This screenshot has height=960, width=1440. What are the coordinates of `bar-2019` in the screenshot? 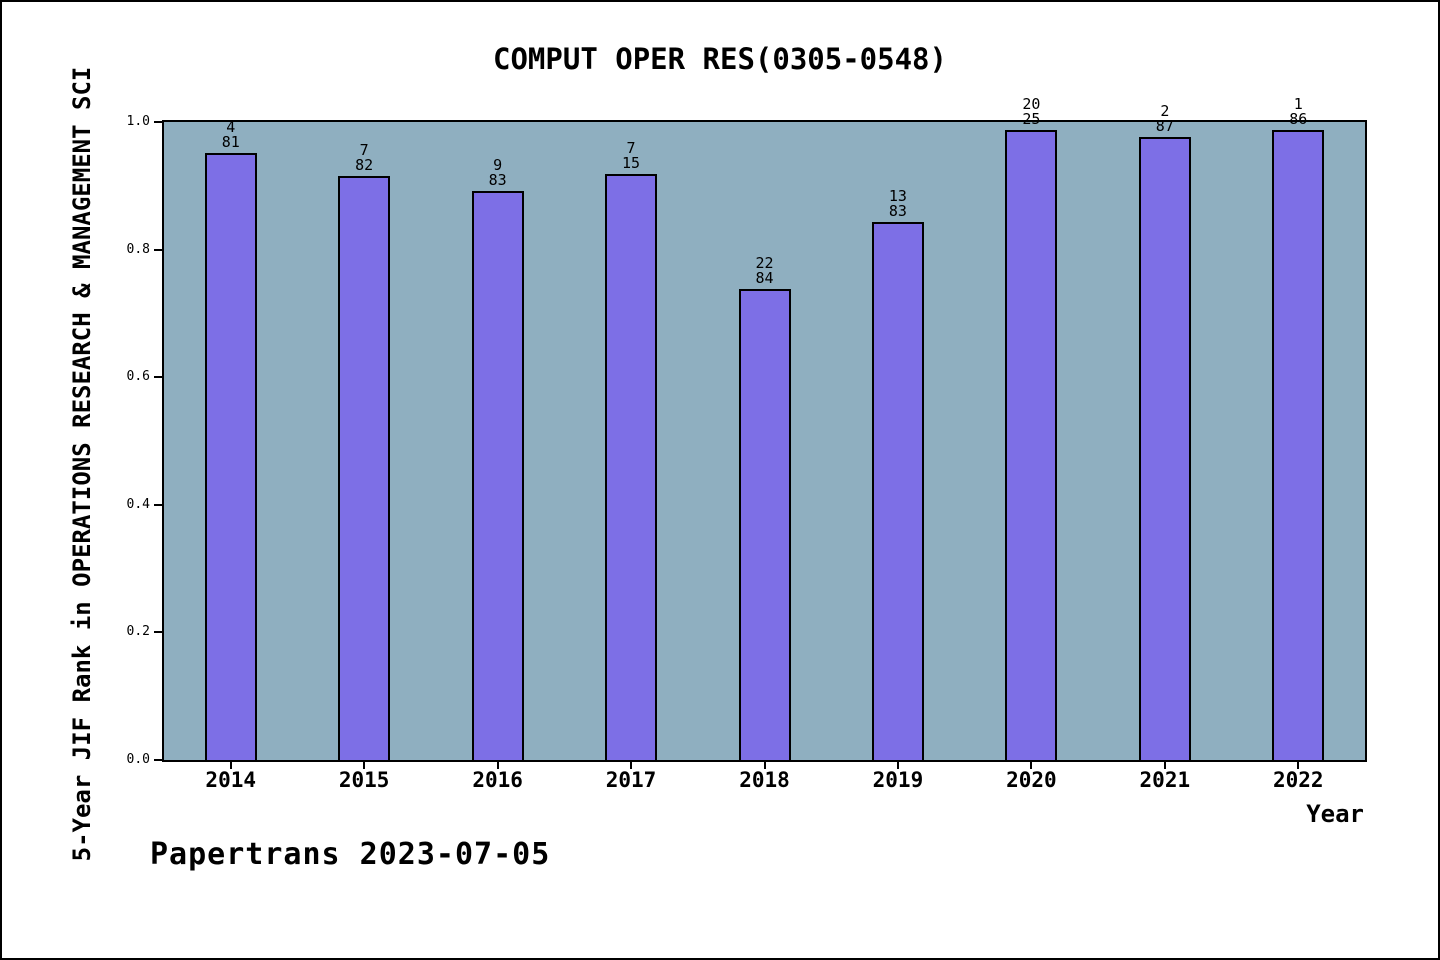 It's located at (897, 491).